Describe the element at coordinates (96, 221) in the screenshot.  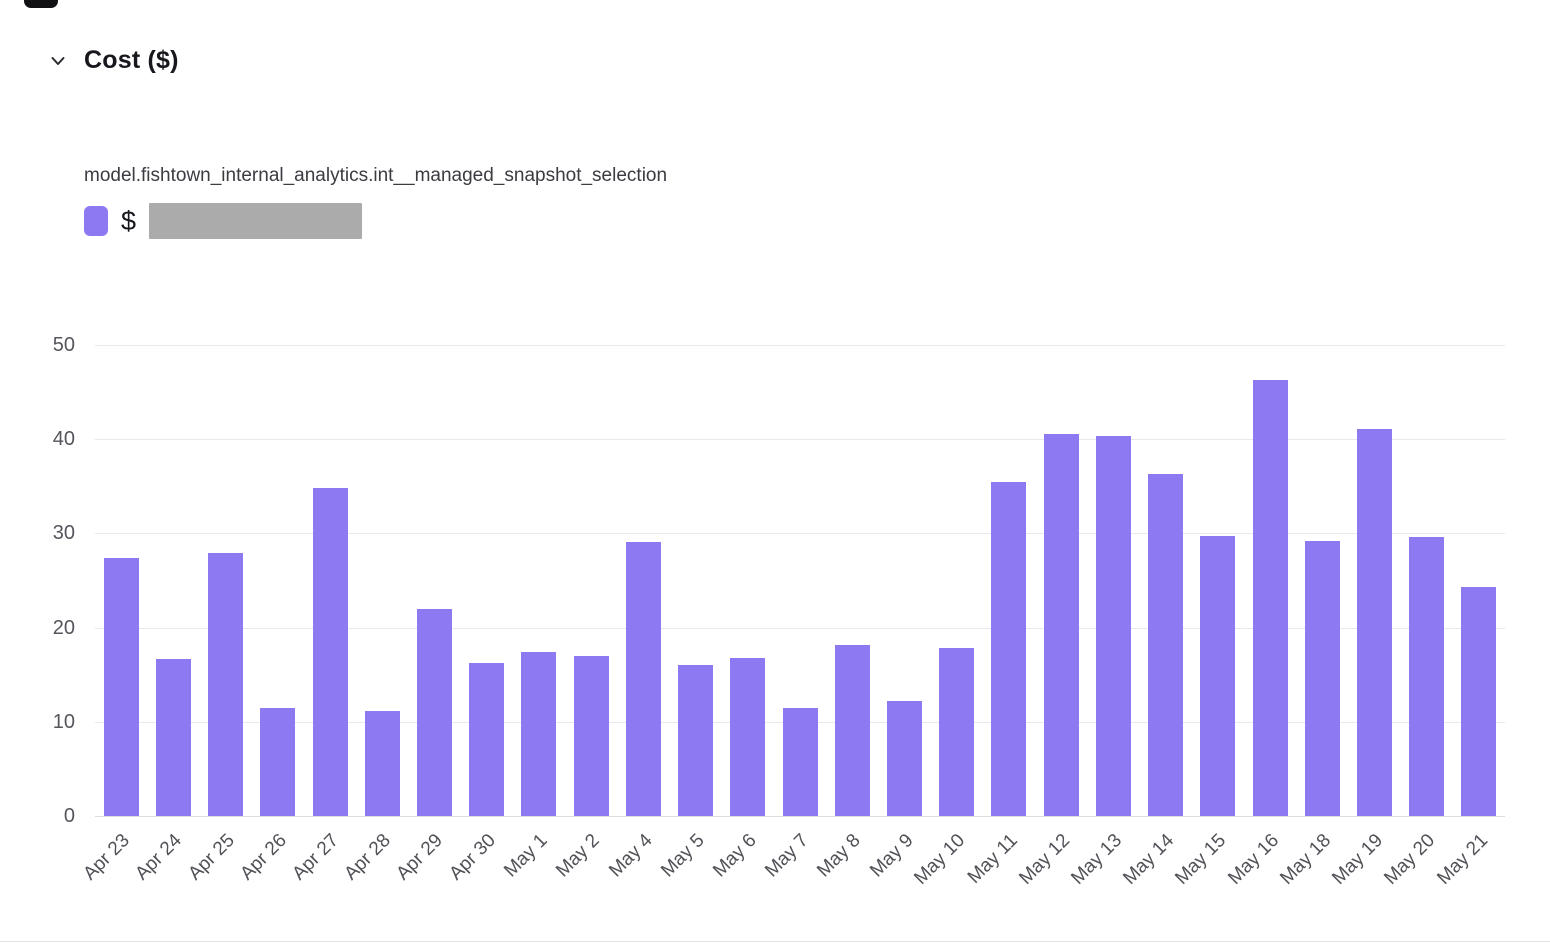
I see `legend-color-swatch` at that location.